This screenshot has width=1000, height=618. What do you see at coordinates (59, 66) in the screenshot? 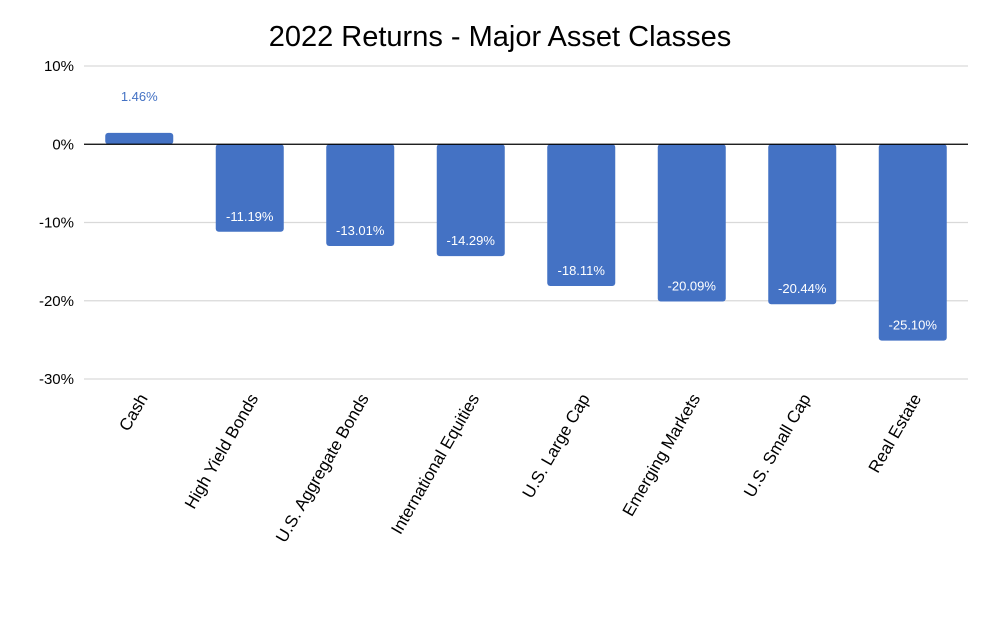
I see `y-tick-label: 10%` at bounding box center [59, 66].